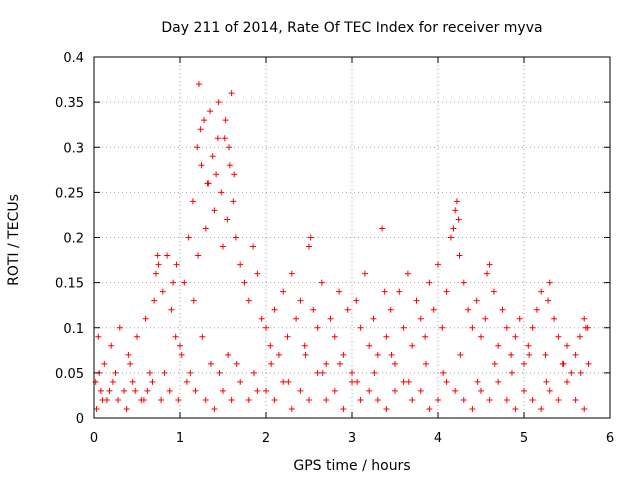 Image resolution: width=640 pixels, height=480 pixels. Describe the element at coordinates (69, 284) in the screenshot. I see `y-tick-label: 0.15` at that location.